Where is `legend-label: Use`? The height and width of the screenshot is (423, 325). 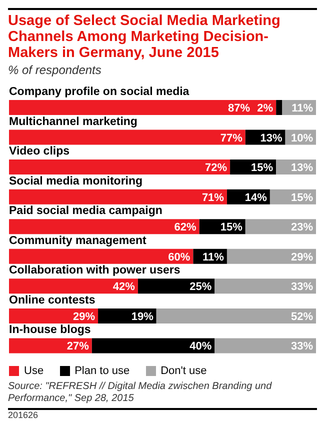
legend-label: Use is located at coordinates (33, 371).